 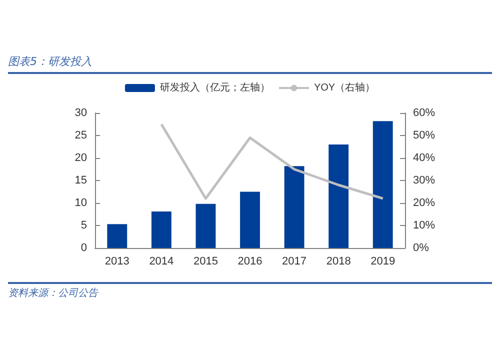 I want to click on y2-tick-label: 20%, so click(x=424, y=203).